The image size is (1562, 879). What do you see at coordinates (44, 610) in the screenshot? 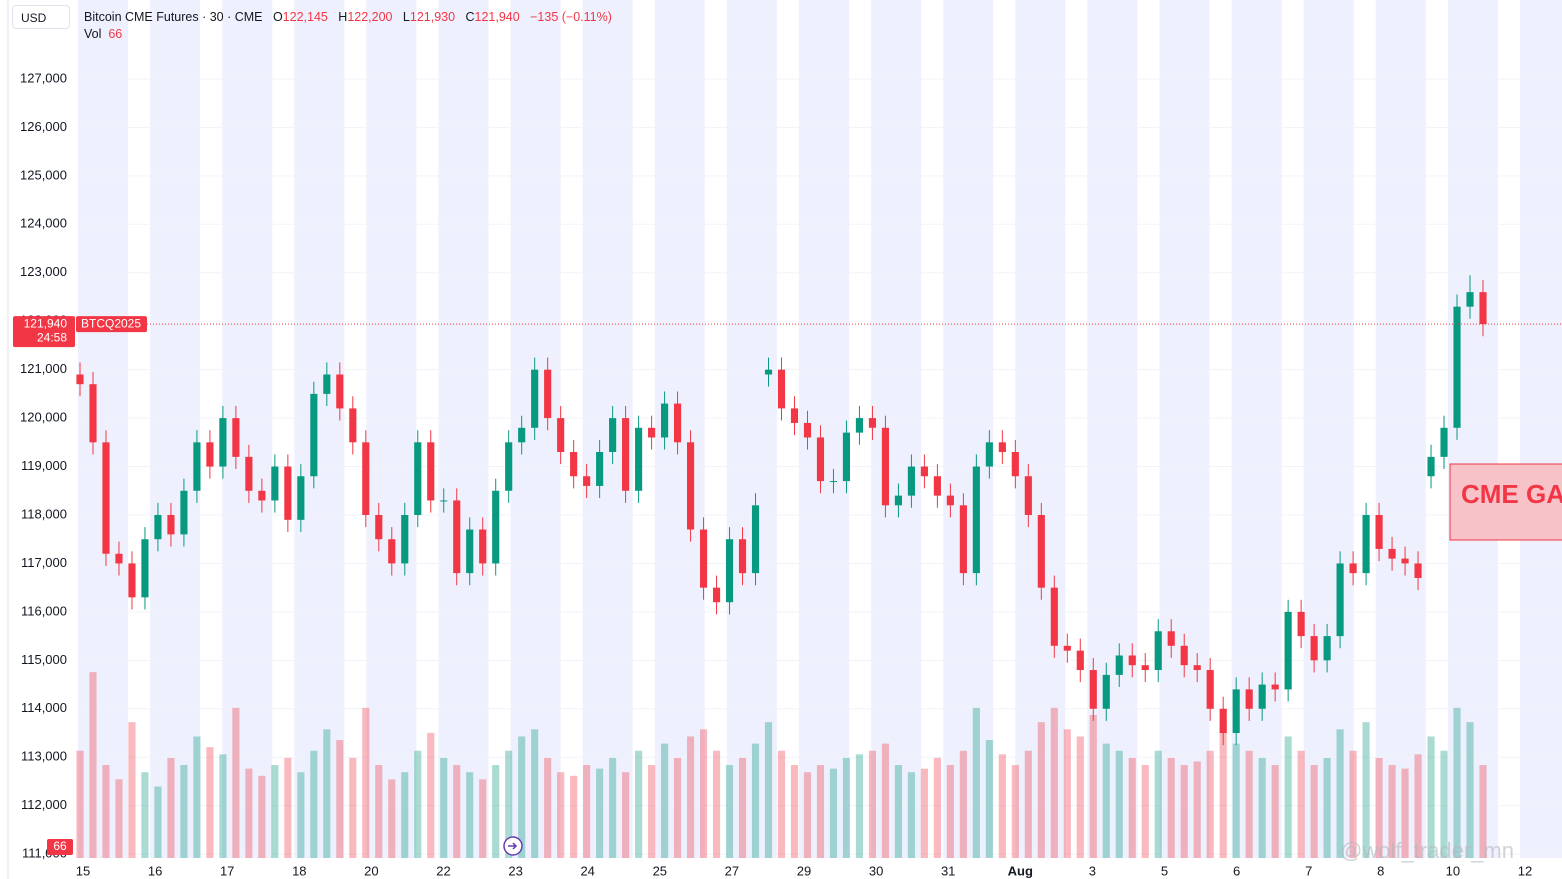
I see `y-tick-label: 116,000` at bounding box center [44, 610].